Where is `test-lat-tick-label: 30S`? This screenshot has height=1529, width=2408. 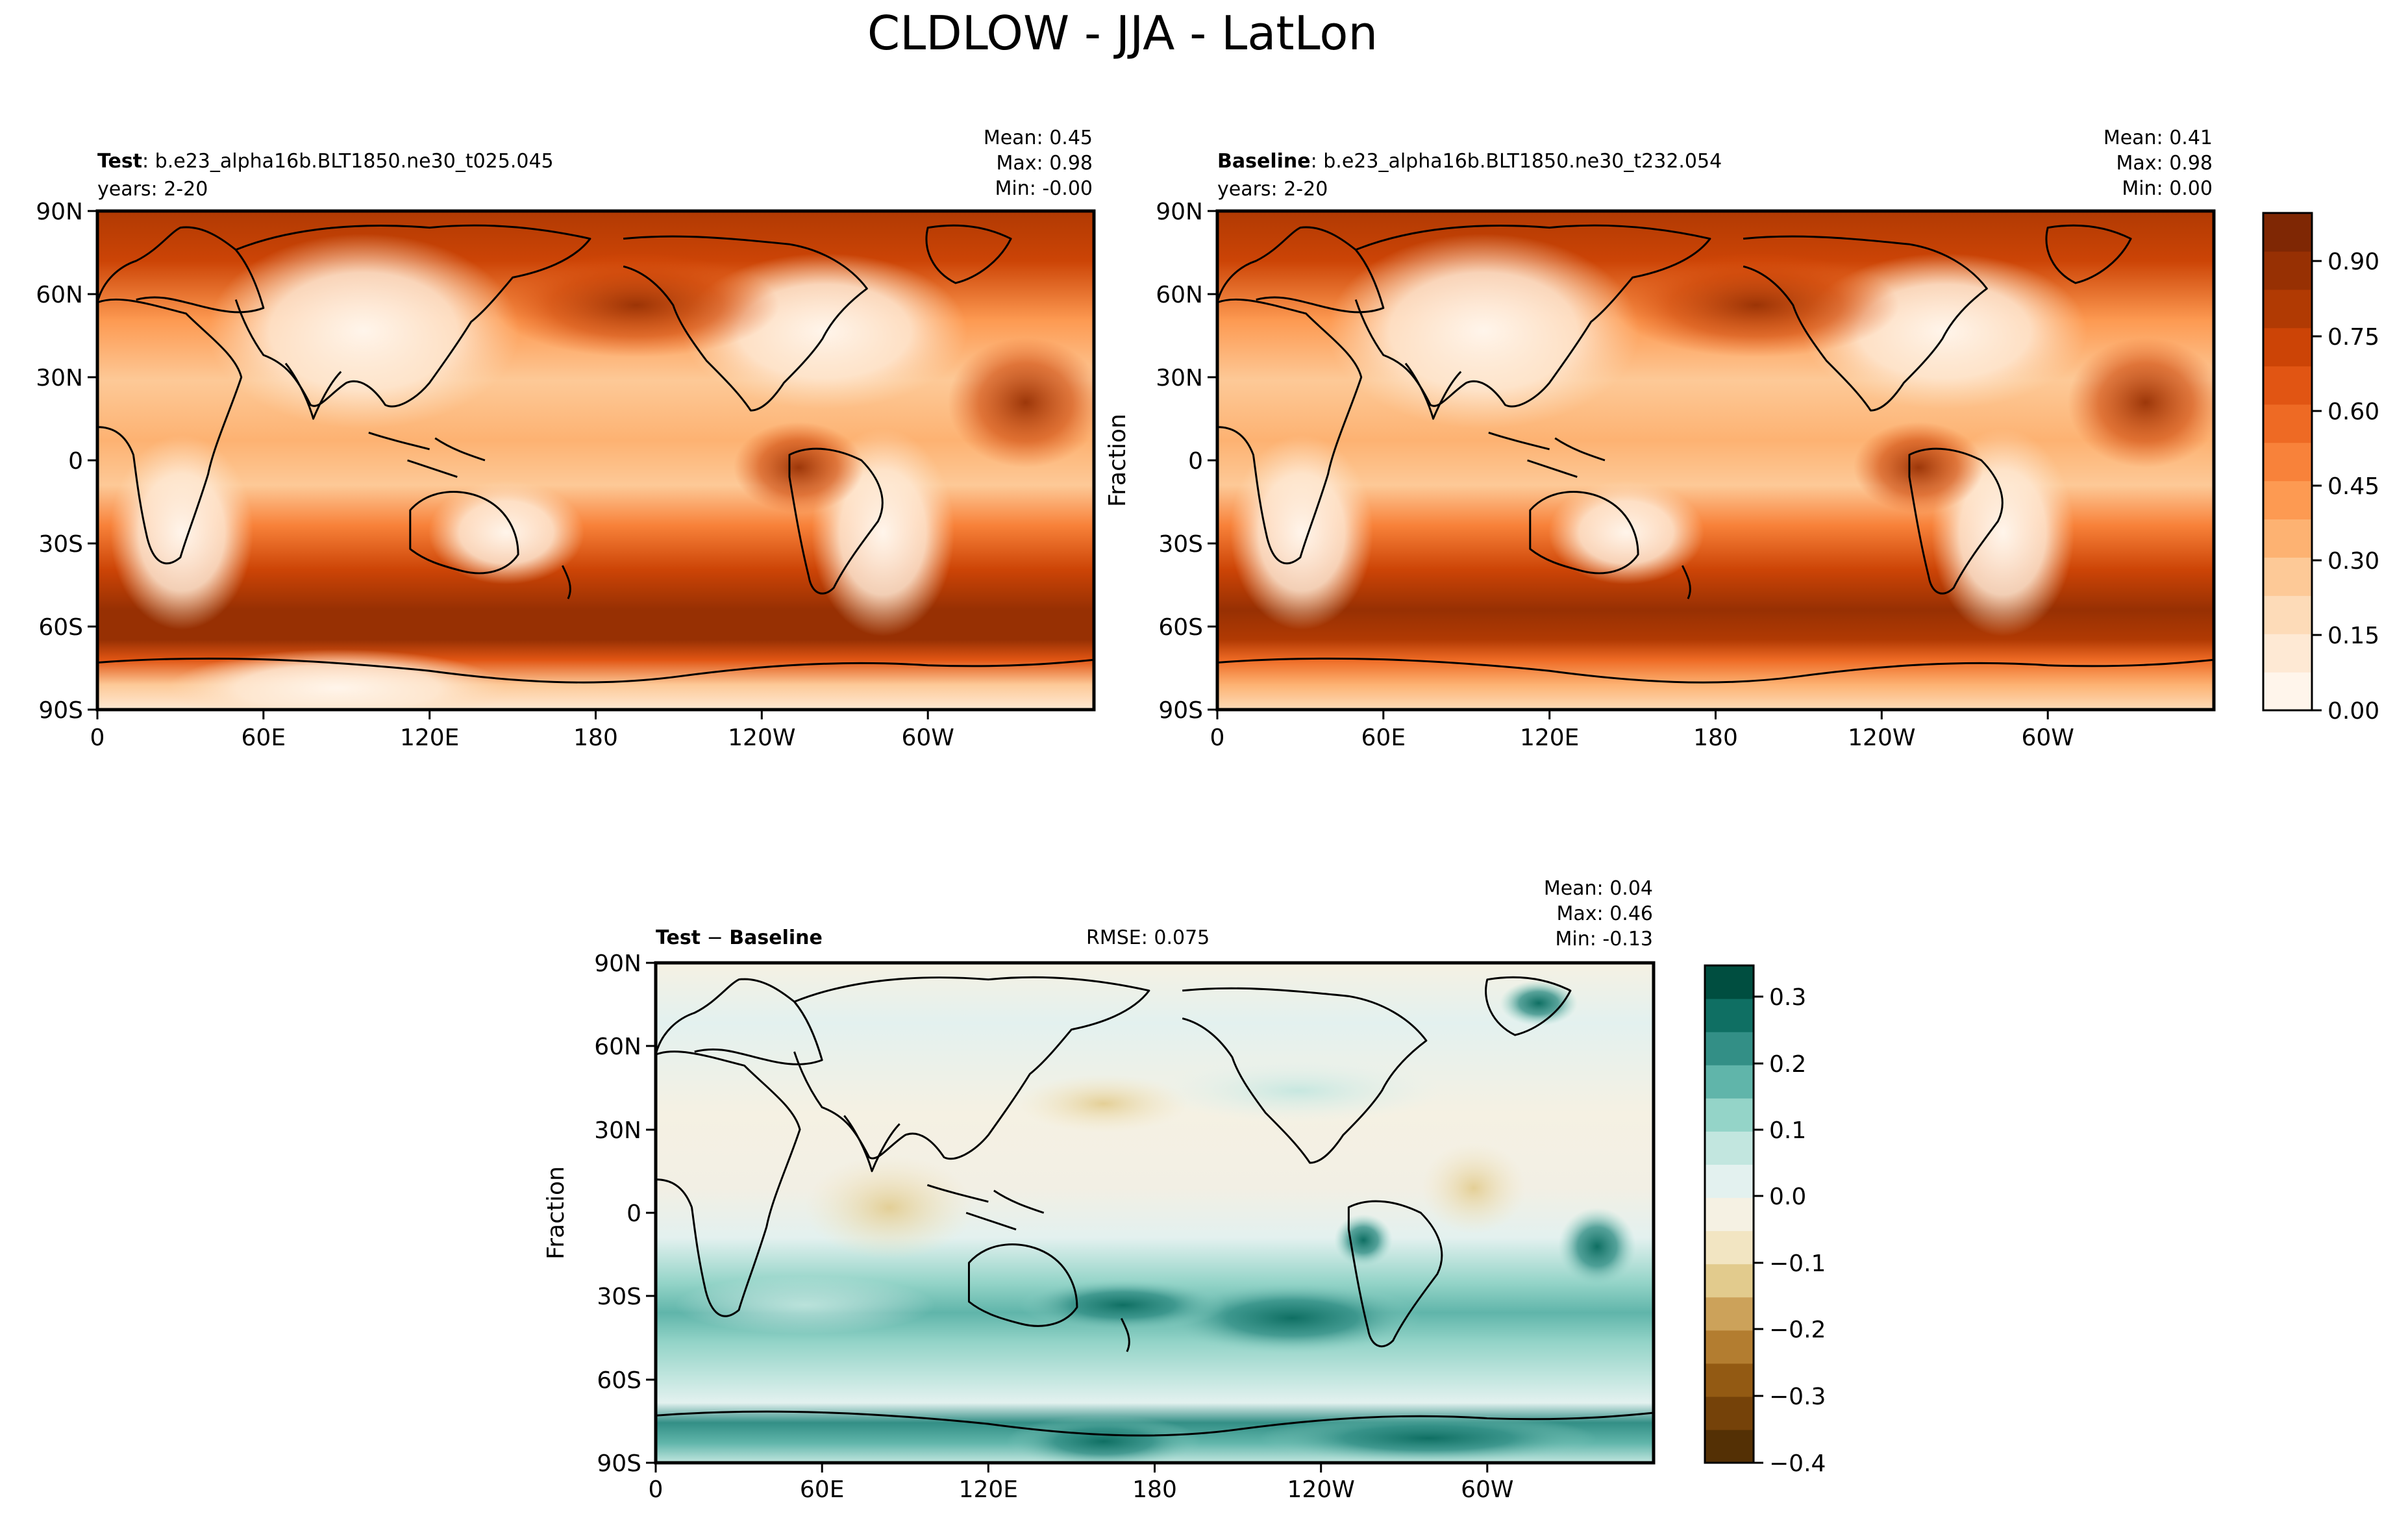
test-lat-tick-label: 30S is located at coordinates (60, 544).